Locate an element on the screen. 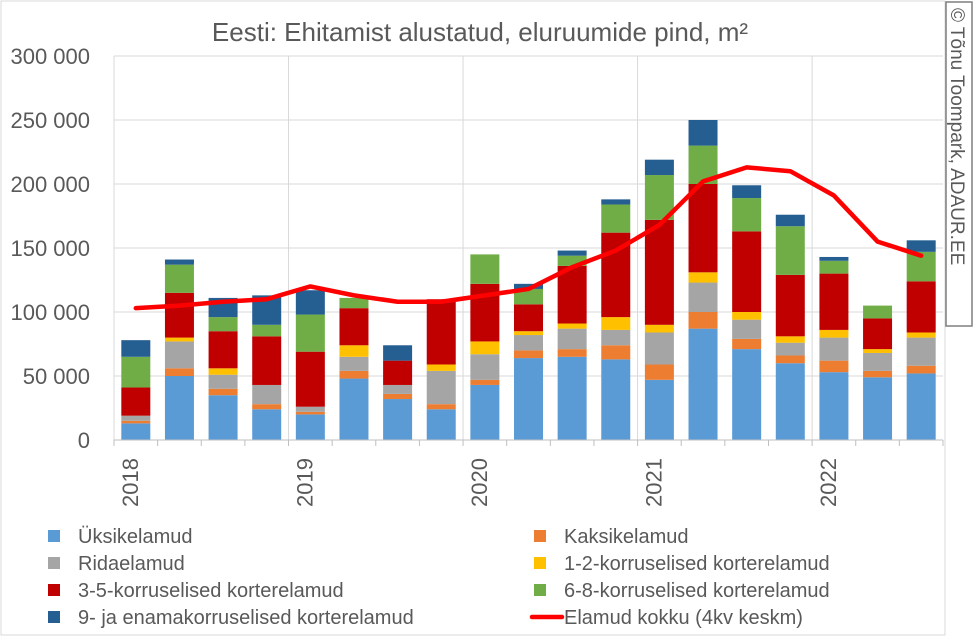  legend-label: 6-8-korruselised korterelamud is located at coordinates (697, 591).